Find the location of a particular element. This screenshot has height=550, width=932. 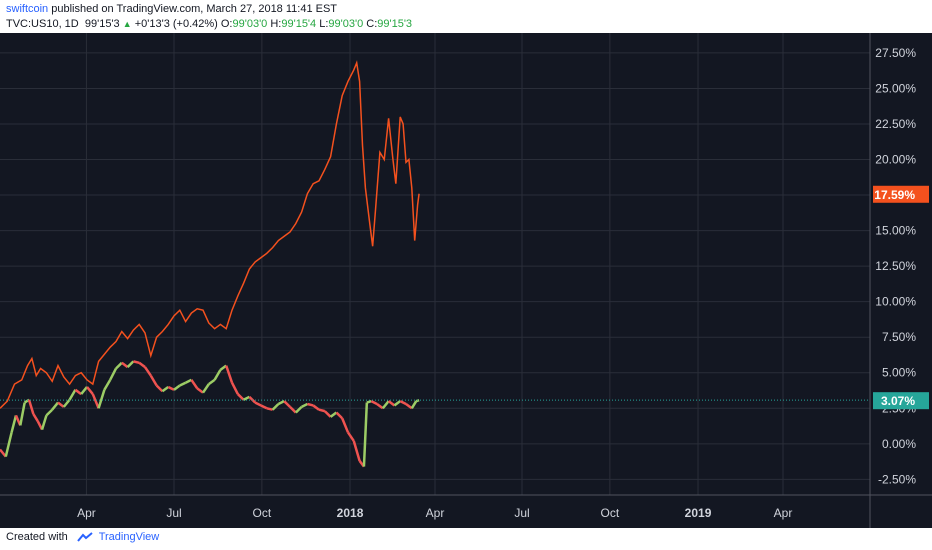

footer: Created with TradingView is located at coordinates (82, 537).